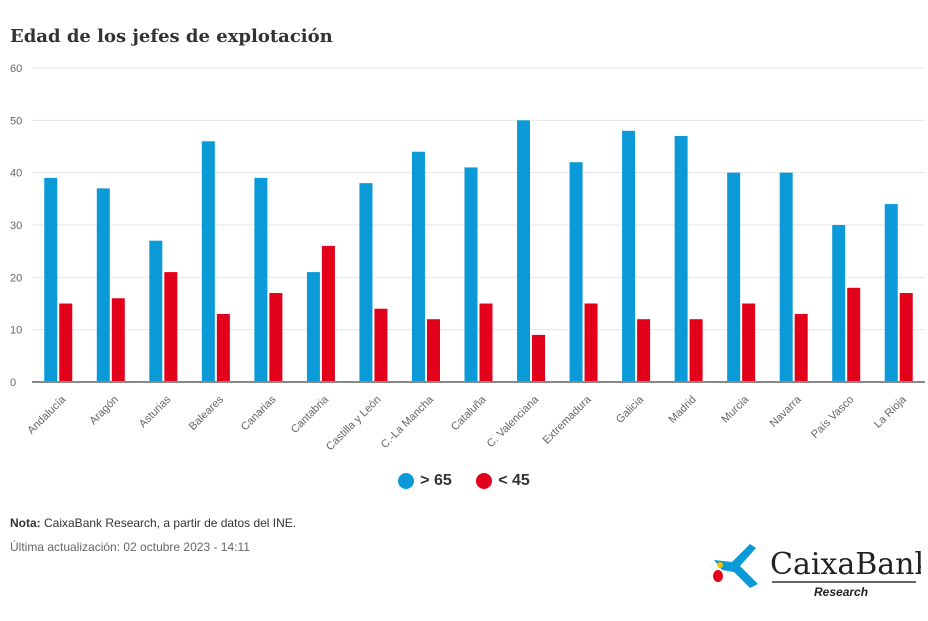 This screenshot has height=621, width=928. What do you see at coordinates (832, 417) in the screenshot?
I see `x-tick-label: País Vasco` at bounding box center [832, 417].